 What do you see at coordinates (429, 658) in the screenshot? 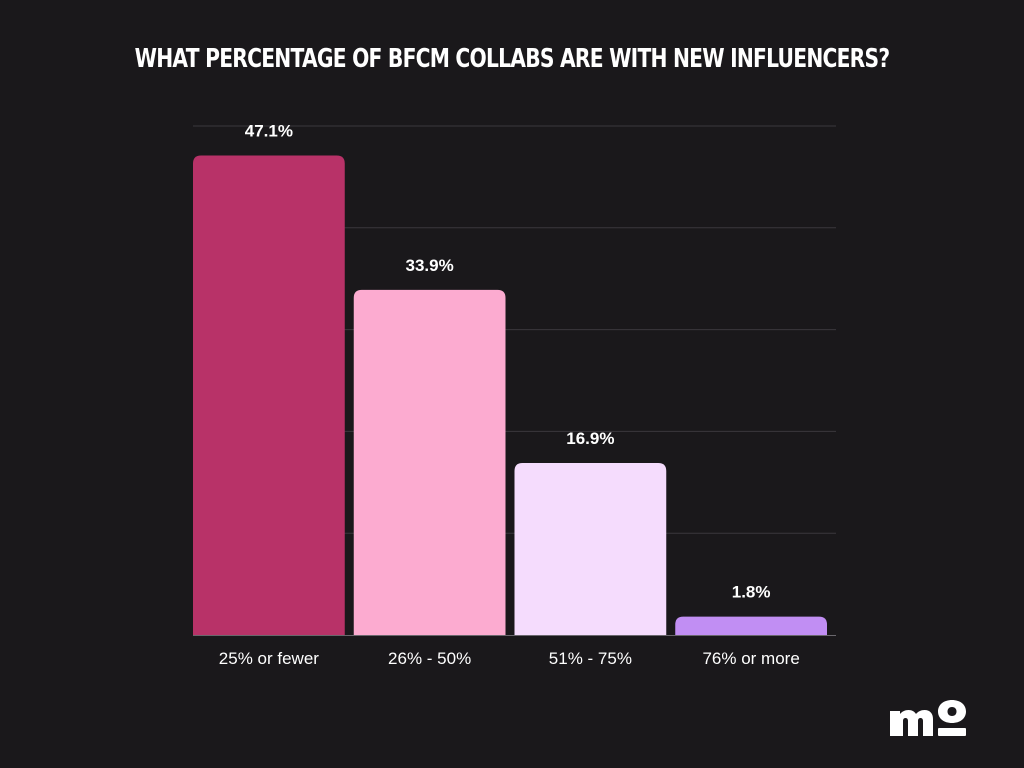
I see `category-label: 26% - 50%` at bounding box center [429, 658].